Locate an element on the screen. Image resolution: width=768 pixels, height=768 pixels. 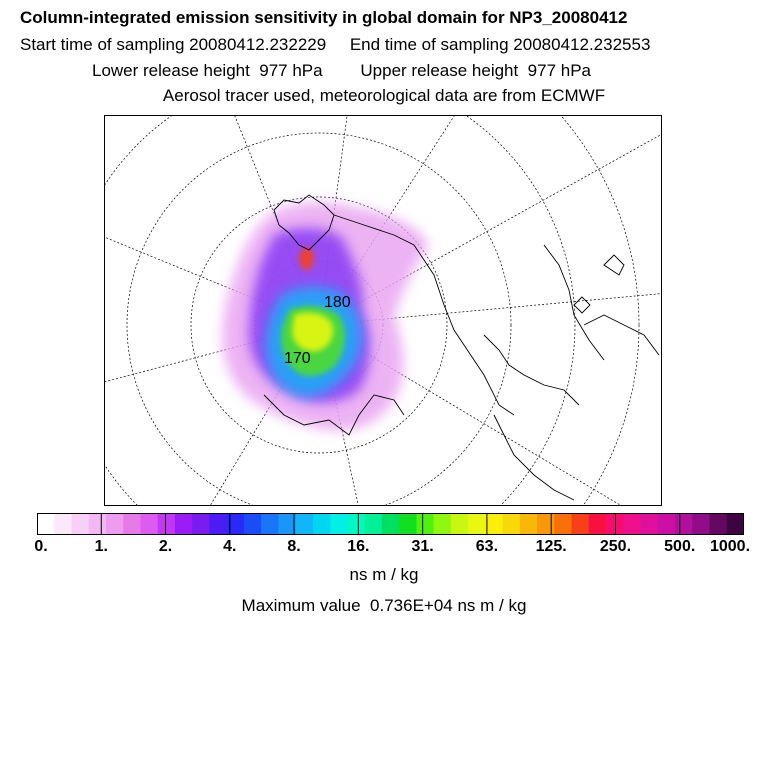
sensitivity-field is located at coordinates (325, 316).